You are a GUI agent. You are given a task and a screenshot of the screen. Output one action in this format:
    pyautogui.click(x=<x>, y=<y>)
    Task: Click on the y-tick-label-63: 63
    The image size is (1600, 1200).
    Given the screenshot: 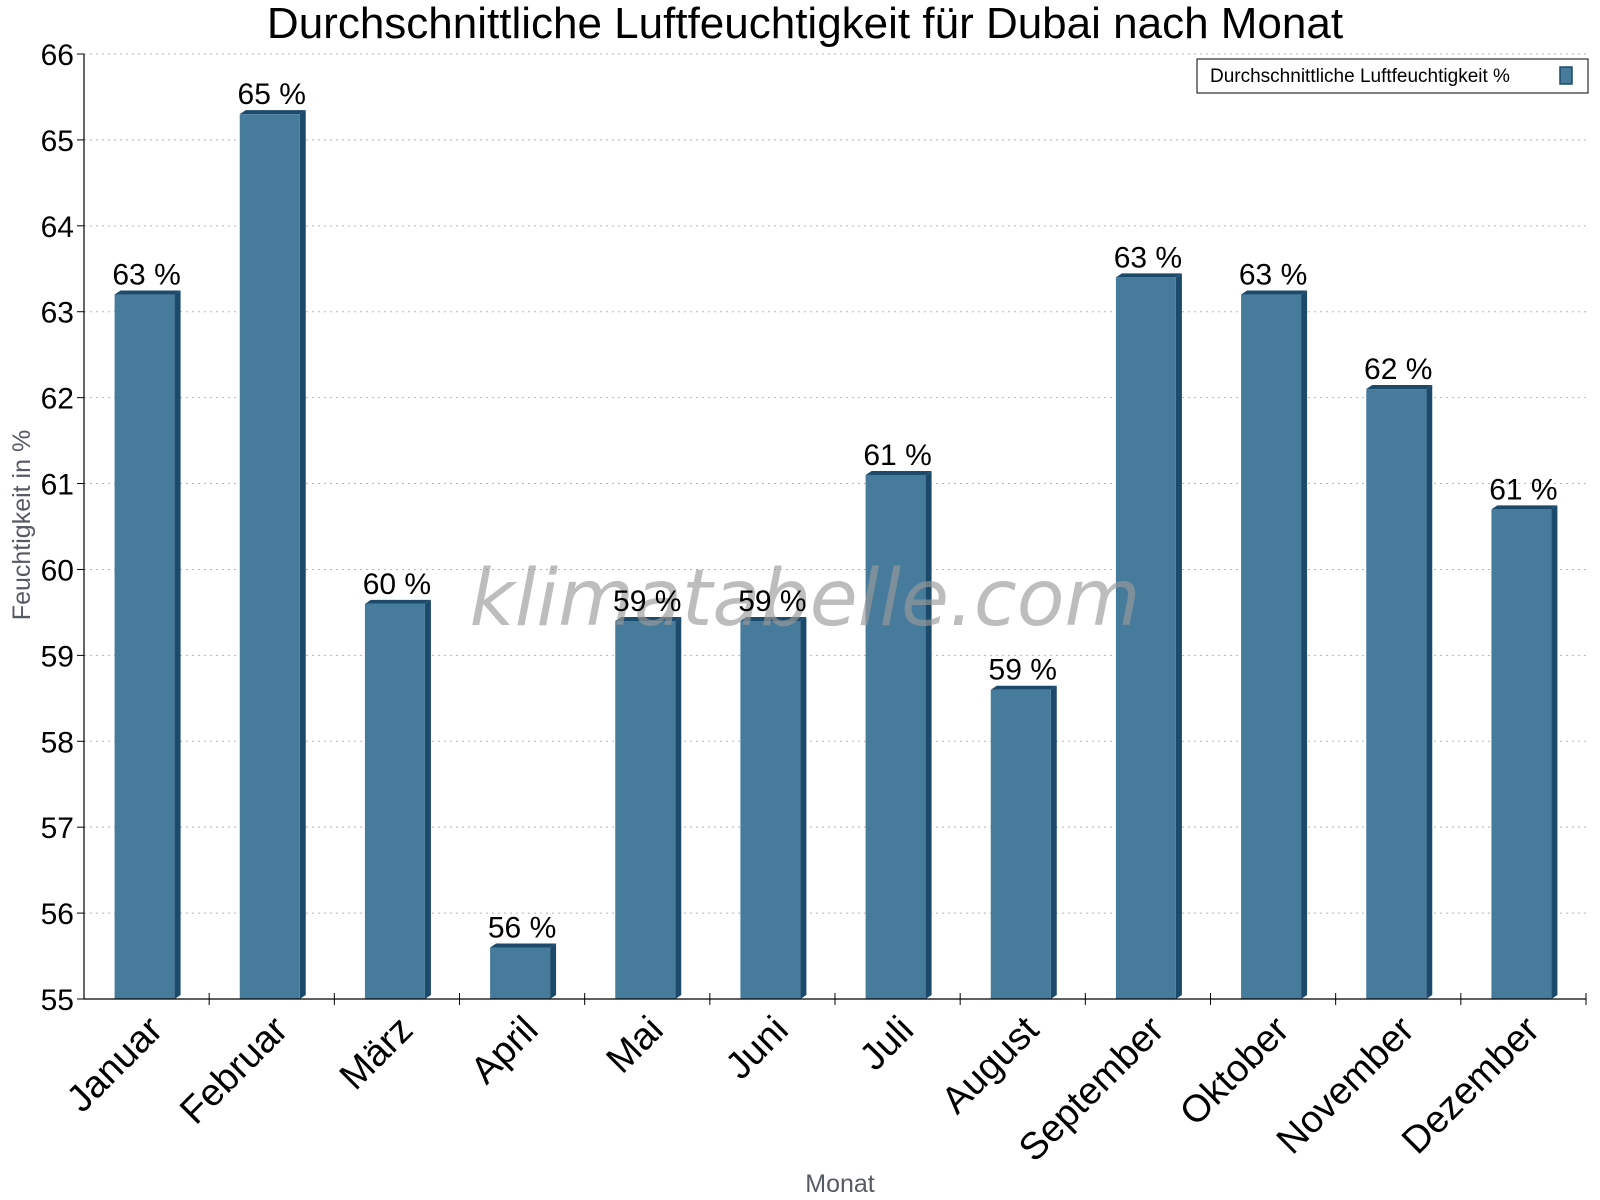 What is the action you would take?
    pyautogui.click(x=57, y=313)
    